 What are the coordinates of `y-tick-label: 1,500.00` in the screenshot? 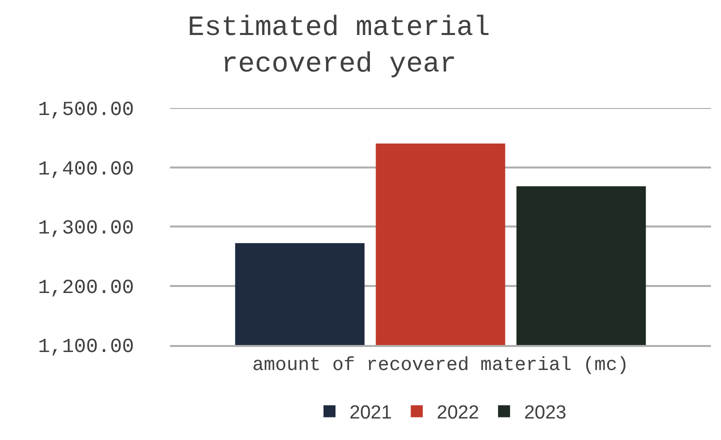 It's located at (86, 110).